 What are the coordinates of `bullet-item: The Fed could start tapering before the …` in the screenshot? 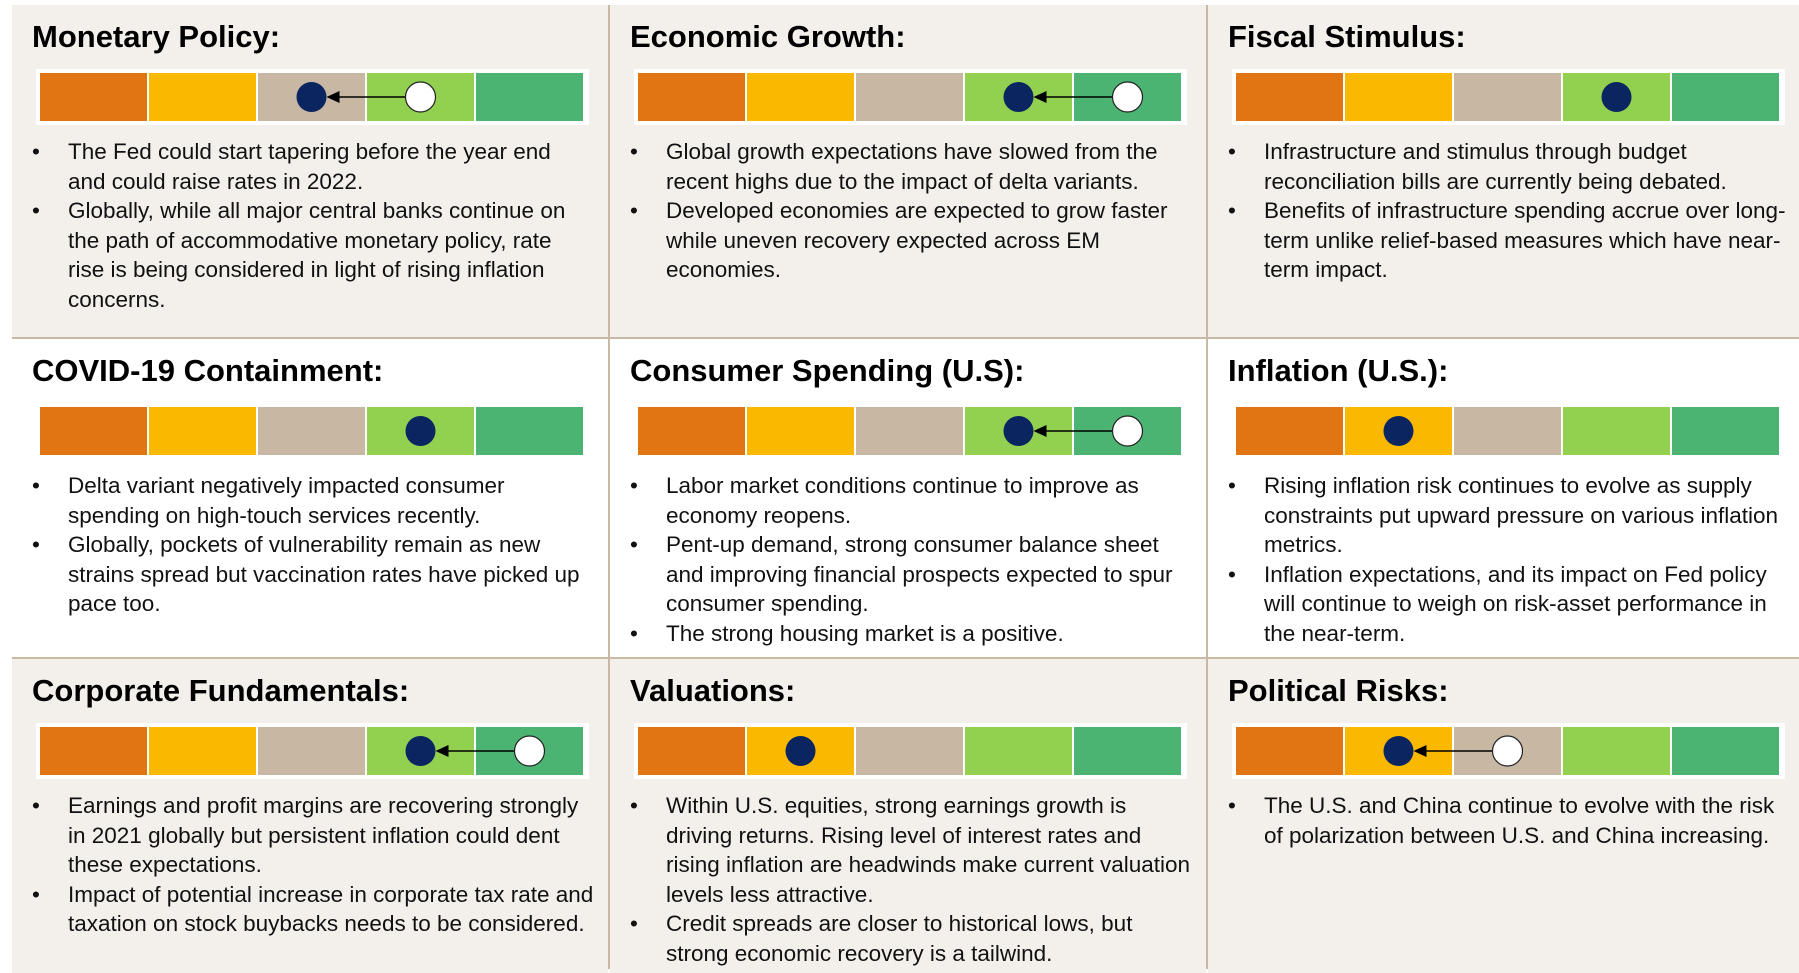 It's located at (316, 166).